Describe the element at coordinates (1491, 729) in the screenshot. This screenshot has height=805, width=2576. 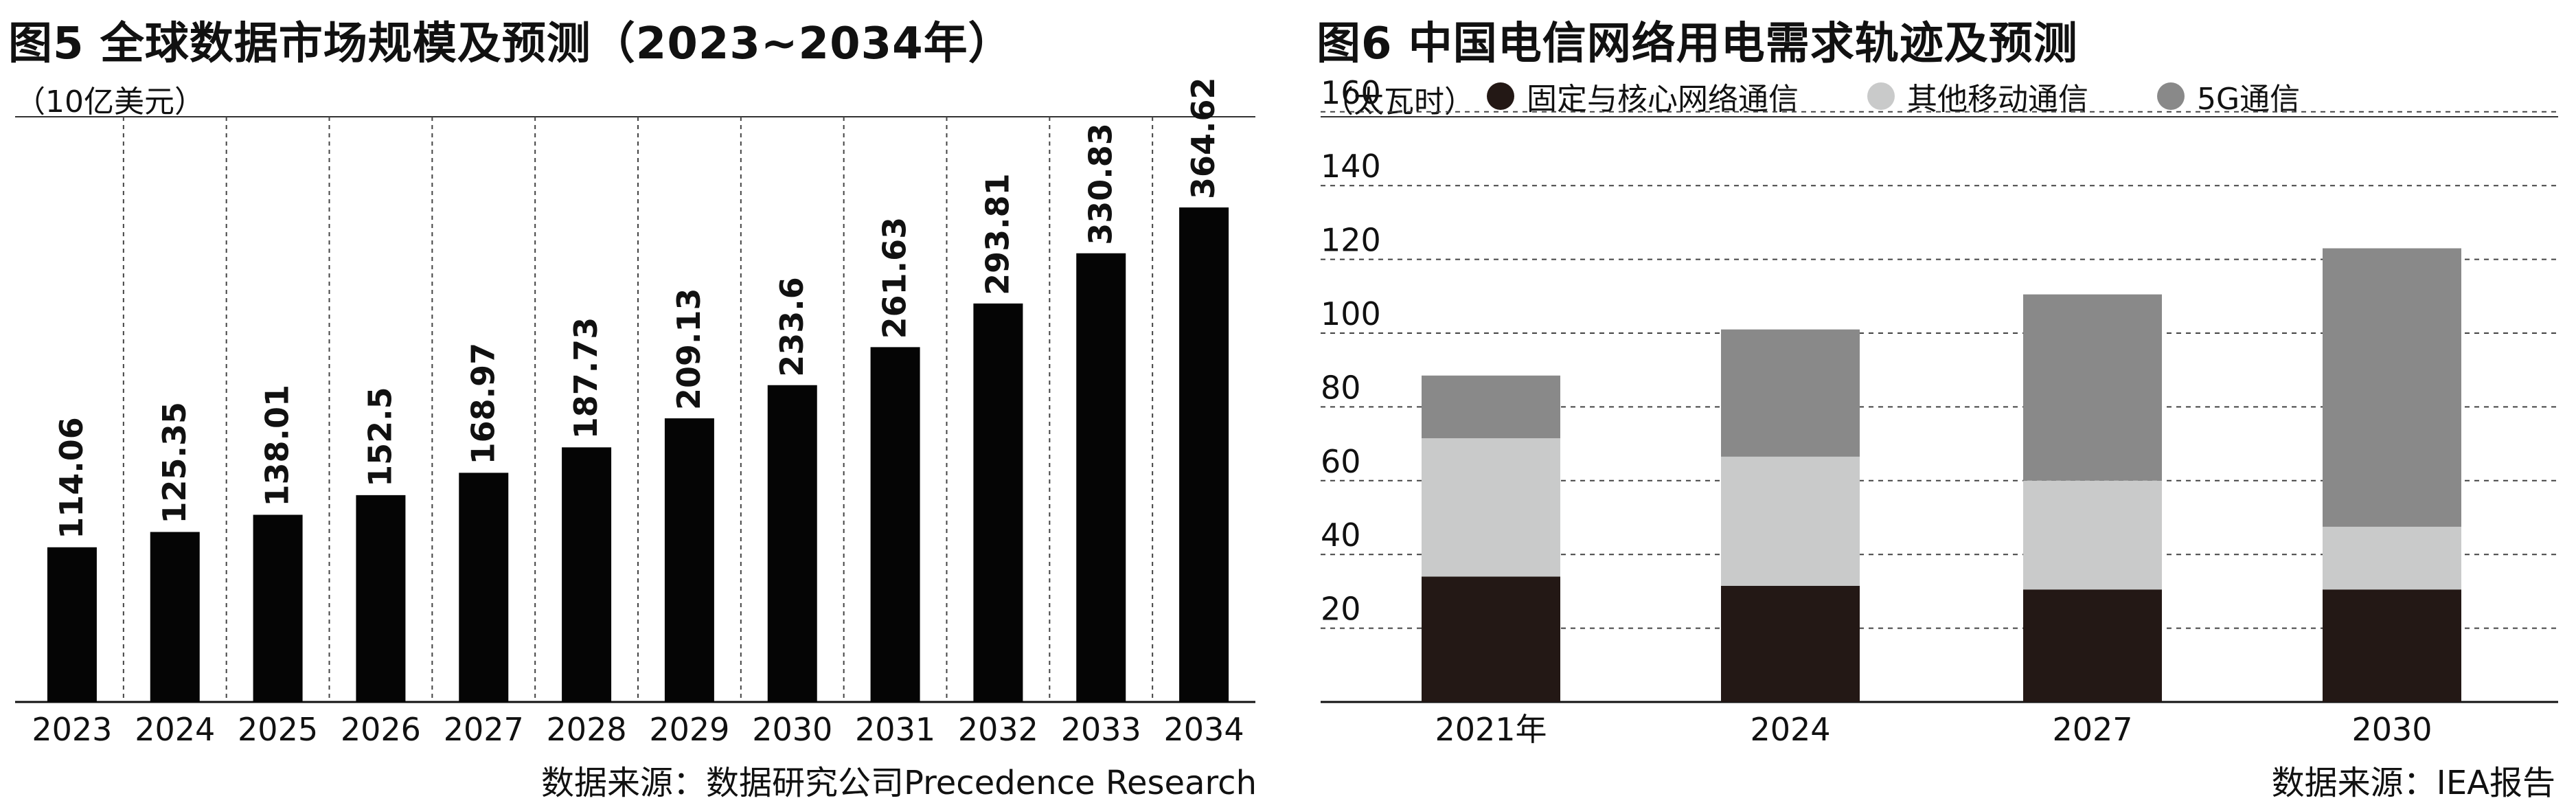
I see `figure6-x-tick-label: 2021年` at that location.